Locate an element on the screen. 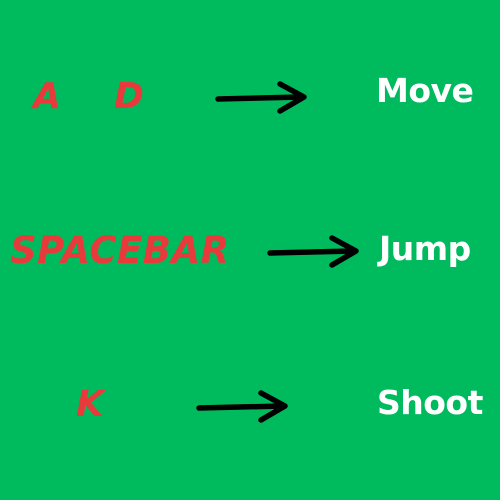 This screenshot has height=500, width=500. action-move-label: Move is located at coordinates (425, 90).